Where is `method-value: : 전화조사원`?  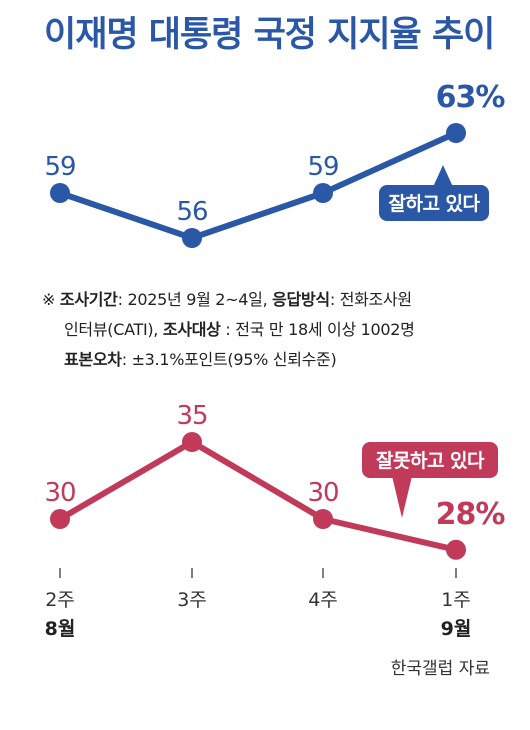
method-value: : 전화조사원 is located at coordinates (370, 299).